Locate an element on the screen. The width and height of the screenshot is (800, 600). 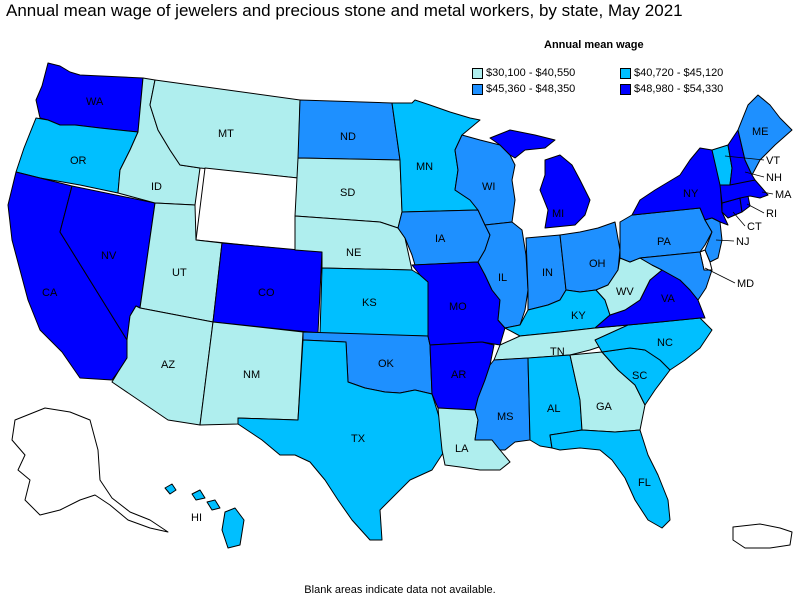
label-MD: MD is located at coordinates (745, 284).